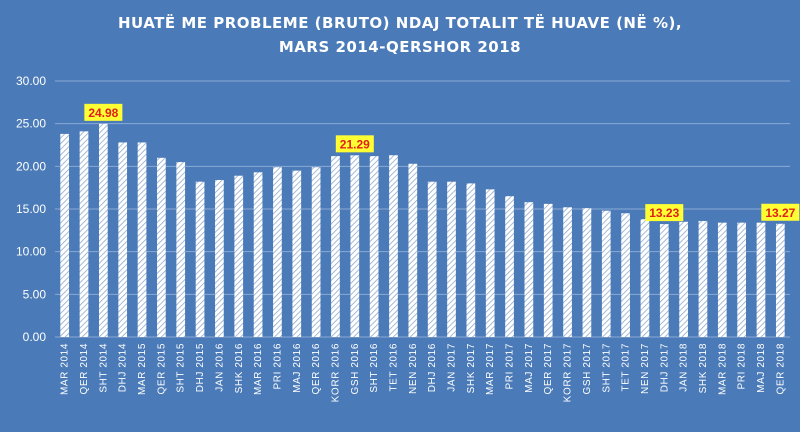 Image resolution: width=800 pixels, height=432 pixels. I want to click on callout-label: 13.27, so click(780, 213).